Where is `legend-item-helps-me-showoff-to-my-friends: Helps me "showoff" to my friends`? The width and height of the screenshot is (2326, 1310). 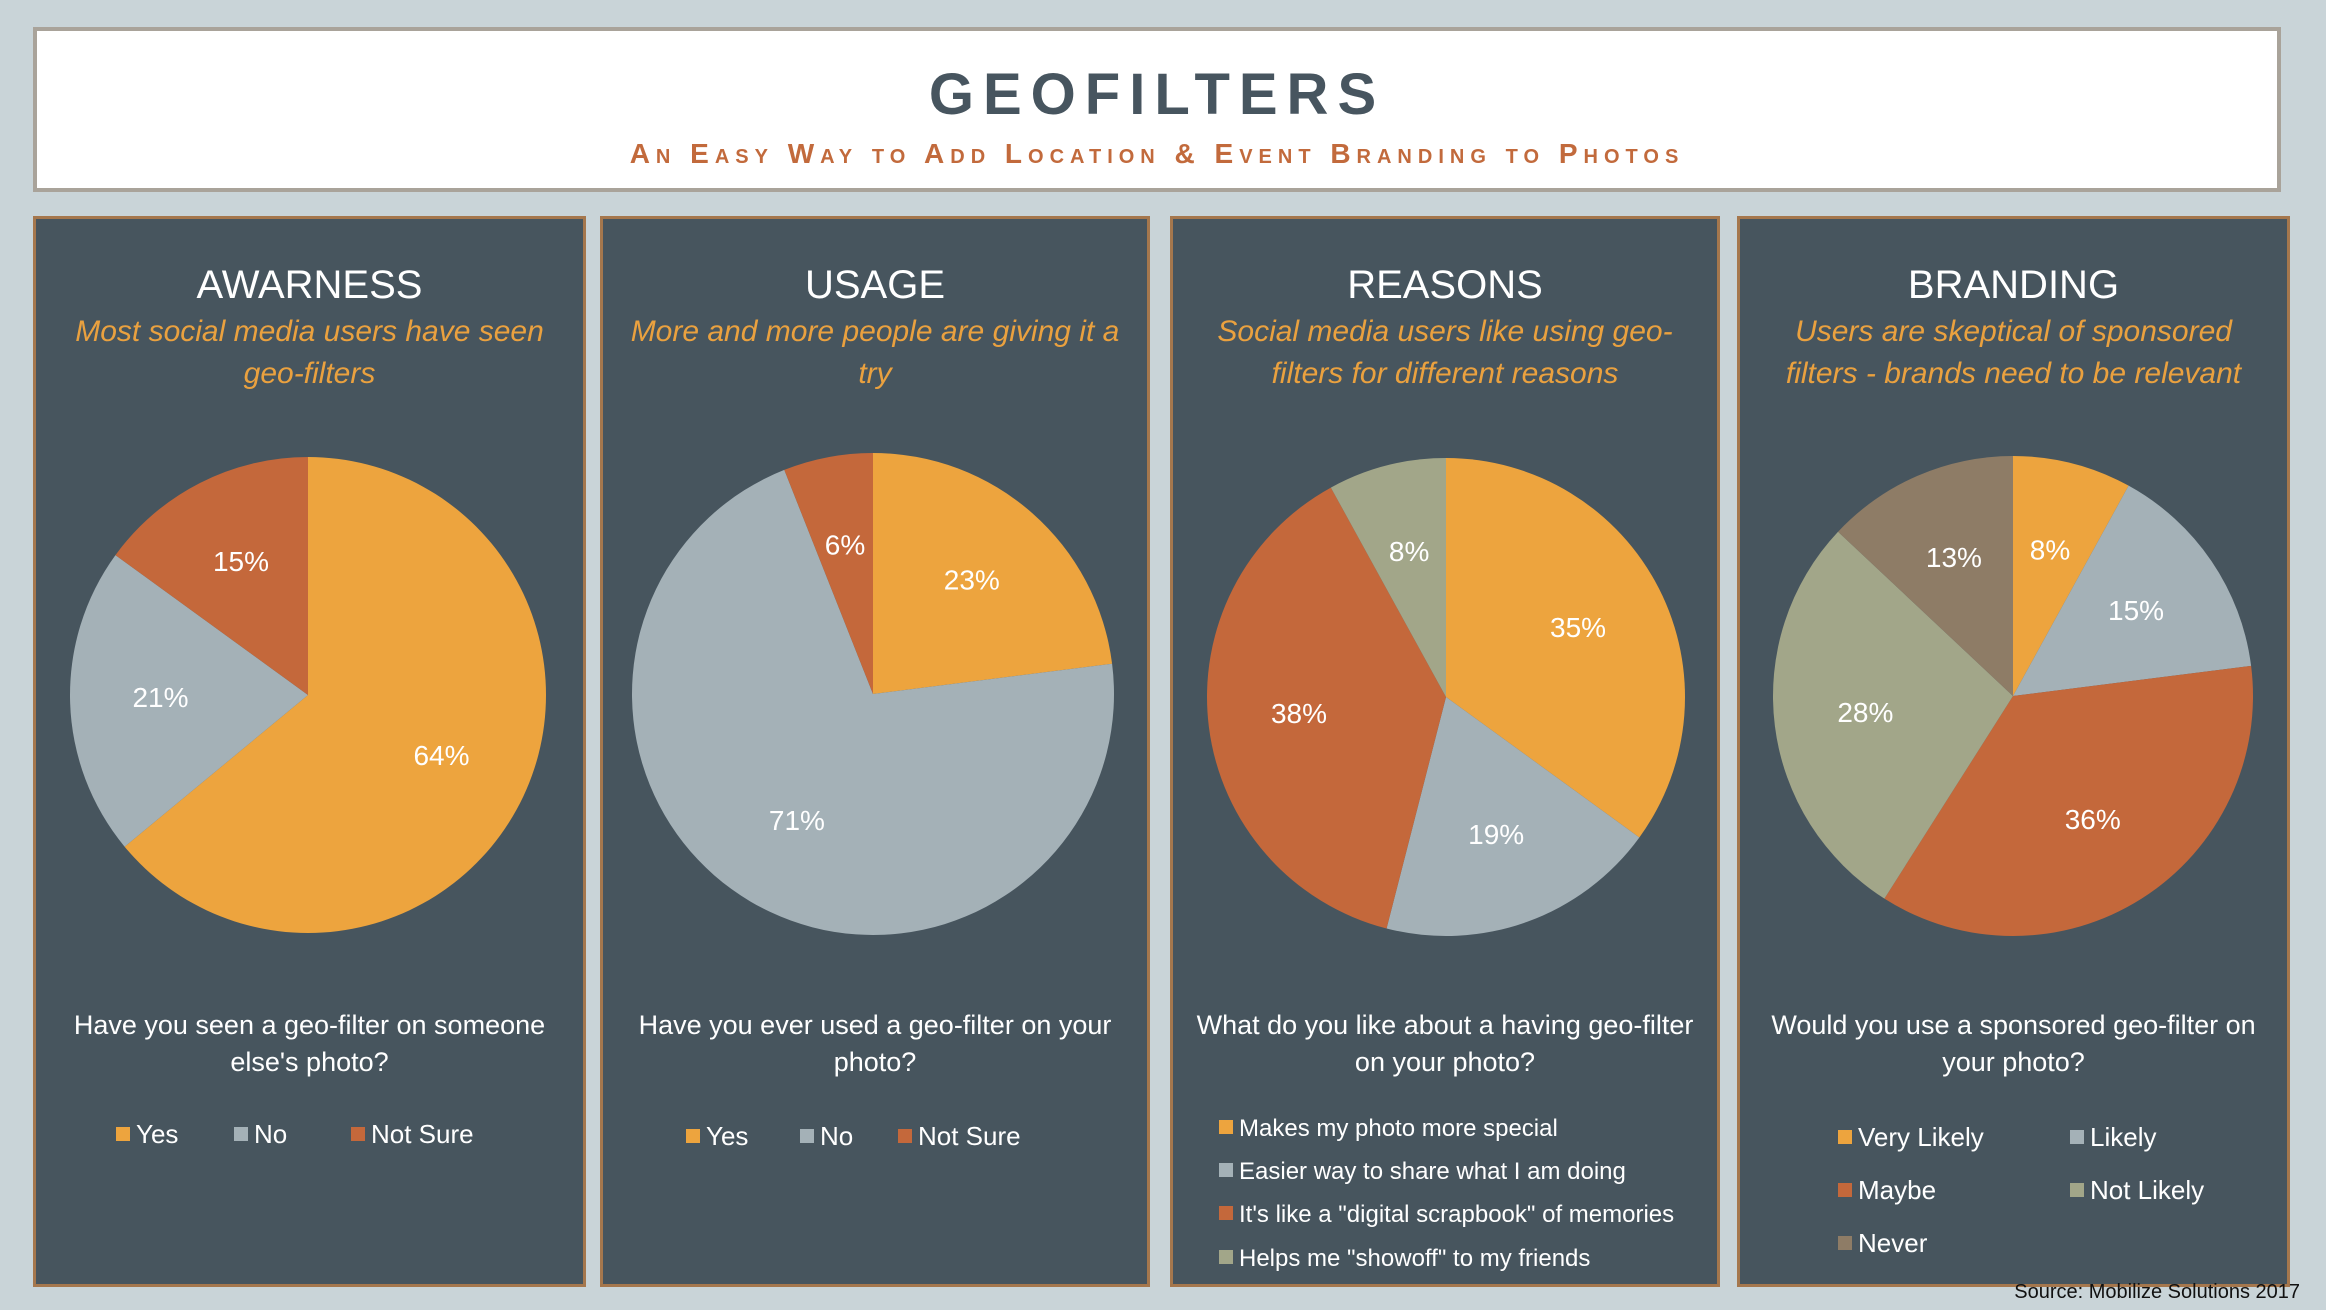
legend-item-helps-me-showoff-to-my-friends: Helps me "showoff" to my friends is located at coordinates (1404, 1259).